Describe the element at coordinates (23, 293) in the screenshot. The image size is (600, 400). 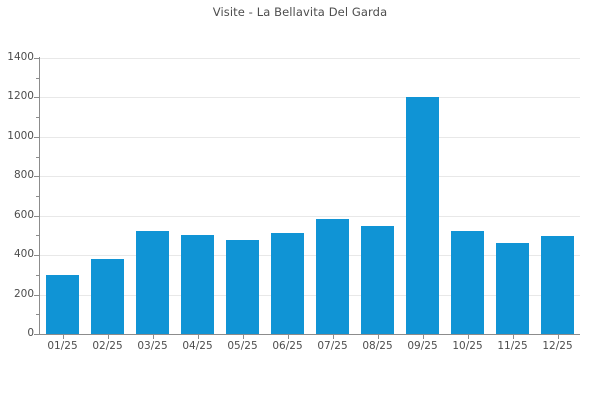
I see `y-axis-tick-label: 200` at that location.